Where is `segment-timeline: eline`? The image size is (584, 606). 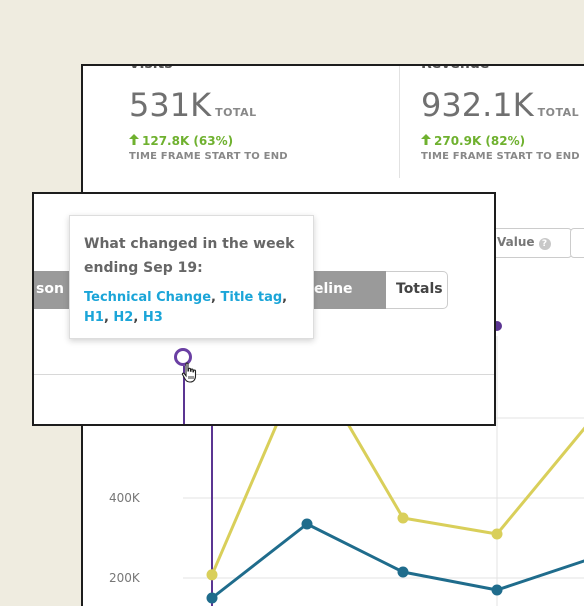 segment-timeline: eline is located at coordinates (345, 290).